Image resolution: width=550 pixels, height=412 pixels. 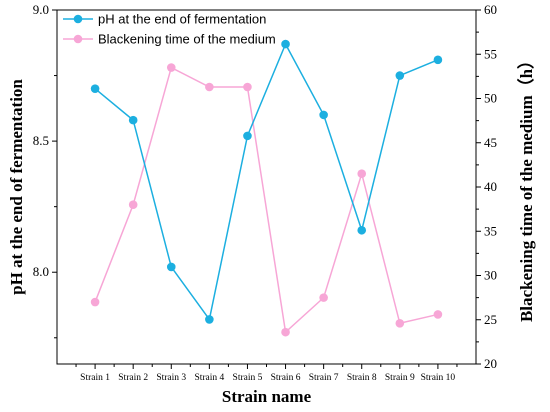 I want to click on x-tick-label: Strain 9, so click(x=400, y=378).